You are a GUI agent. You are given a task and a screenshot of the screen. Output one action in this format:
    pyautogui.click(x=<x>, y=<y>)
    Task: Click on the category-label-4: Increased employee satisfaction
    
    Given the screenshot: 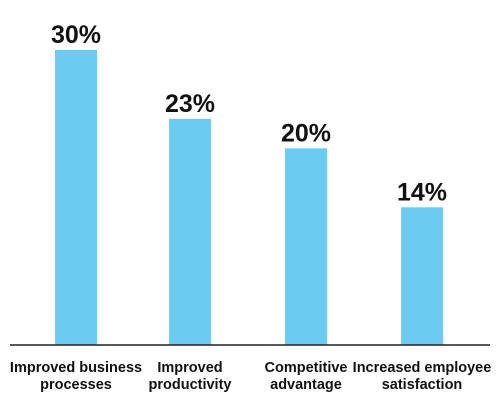 What is the action you would take?
    pyautogui.click(x=422, y=376)
    